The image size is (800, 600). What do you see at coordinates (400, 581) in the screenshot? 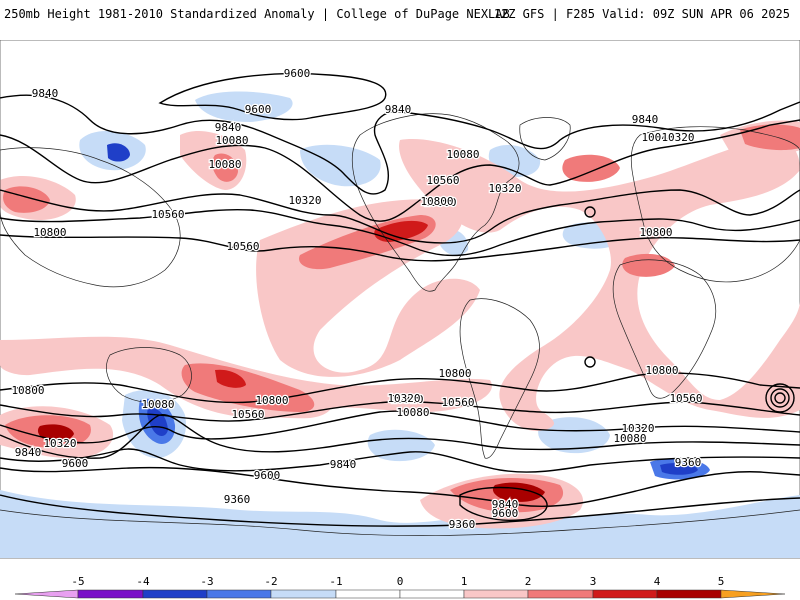
I see `colorbar-tick-label: 0` at bounding box center [400, 581].